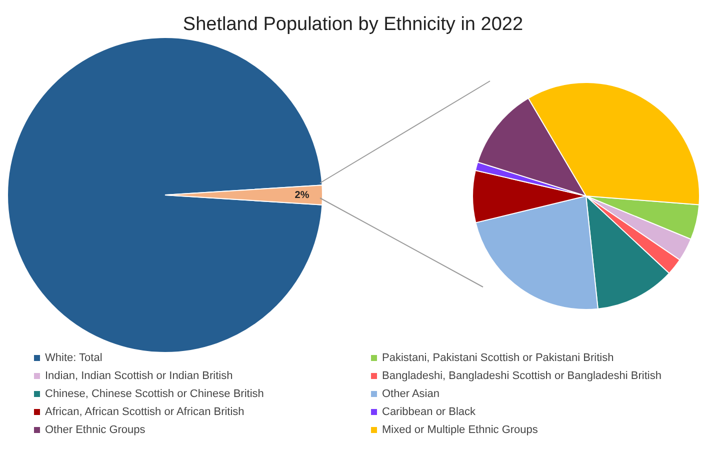 The width and height of the screenshot is (706, 469). What do you see at coordinates (73, 358) in the screenshot?
I see `legend-label: White: Total` at bounding box center [73, 358].